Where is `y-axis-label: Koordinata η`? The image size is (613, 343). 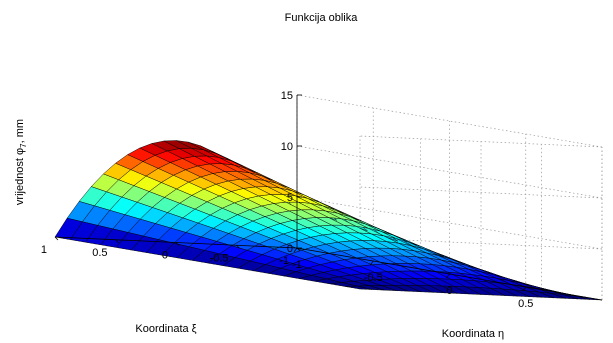
y-axis-label: Koordinata η is located at coordinates (473, 334).